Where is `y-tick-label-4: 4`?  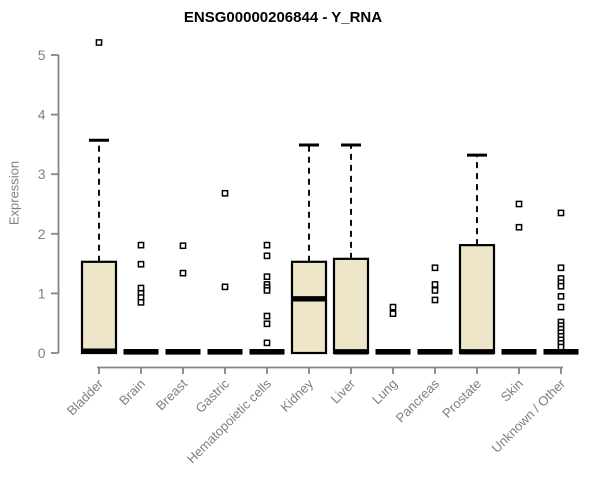
y-tick-label-4: 4 is located at coordinates (42, 115).